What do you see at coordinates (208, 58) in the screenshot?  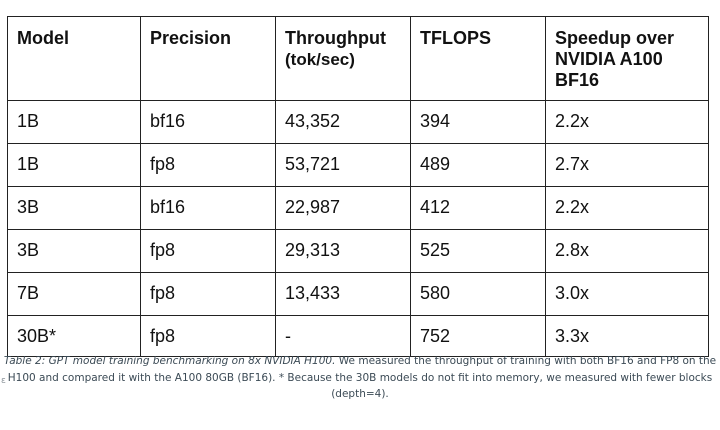 I see `header-precision: Precision` at bounding box center [208, 58].